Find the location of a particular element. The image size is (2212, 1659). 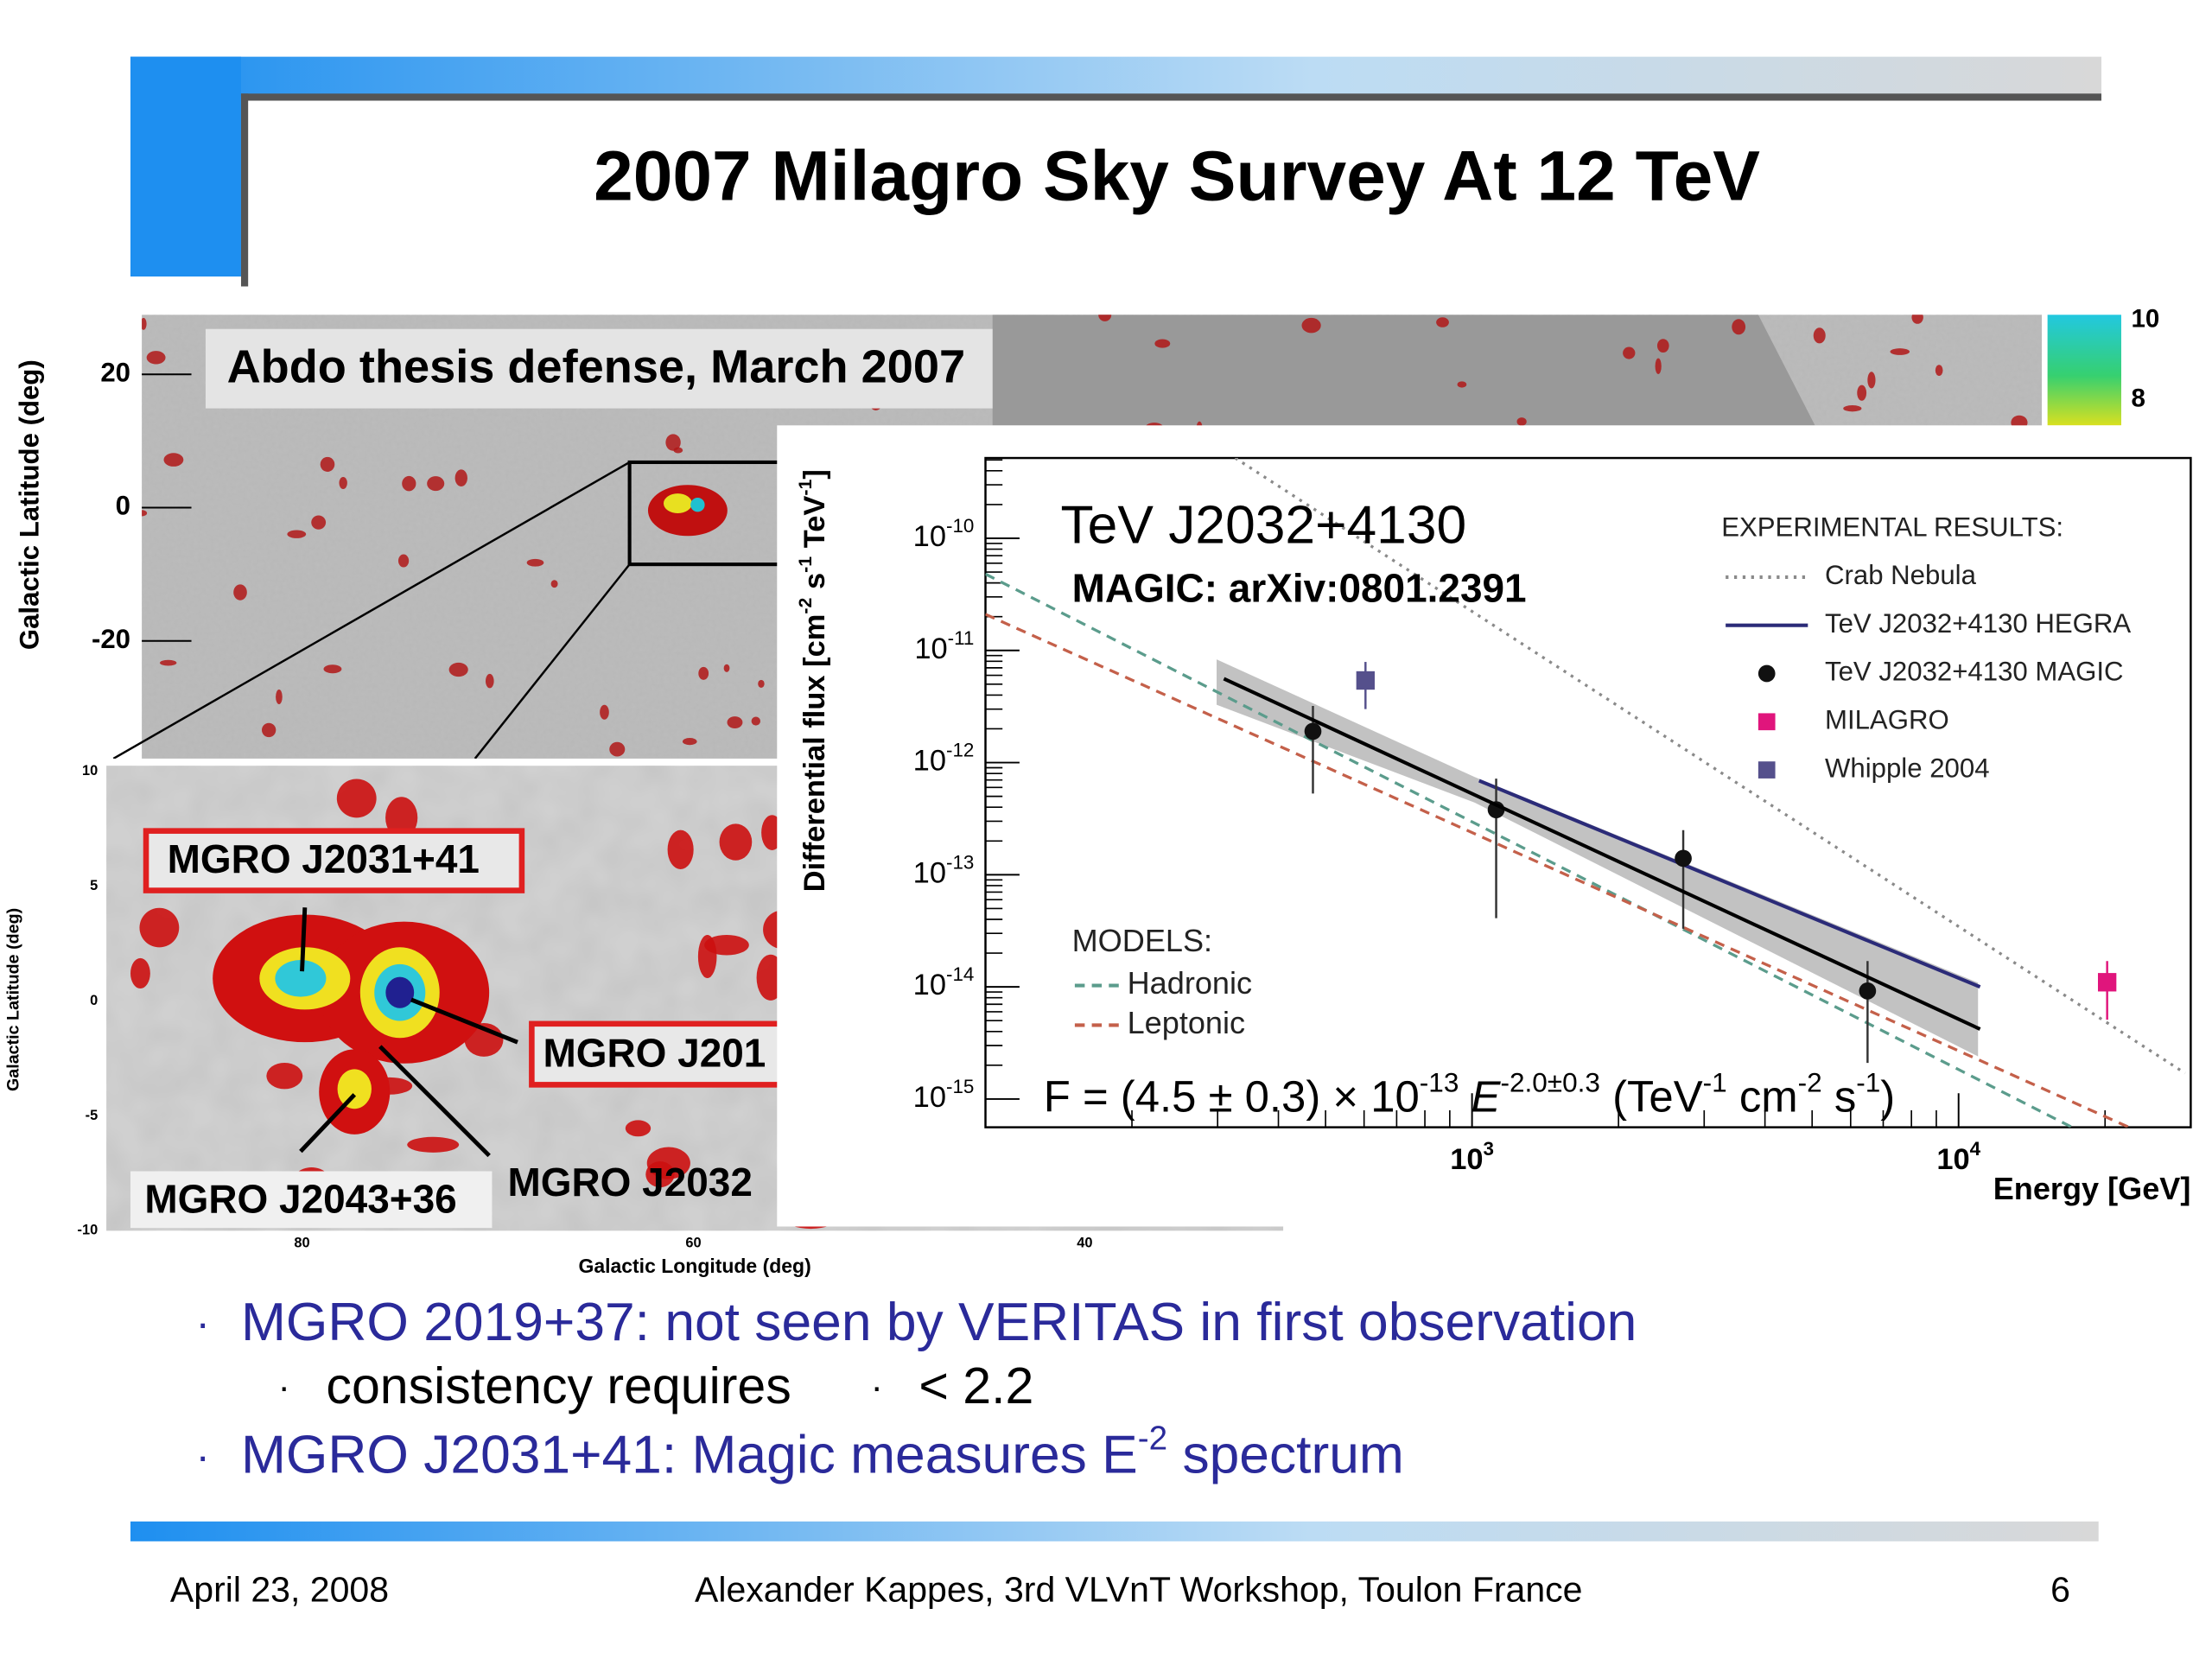

zoom-line is located at coordinates (371, 610).